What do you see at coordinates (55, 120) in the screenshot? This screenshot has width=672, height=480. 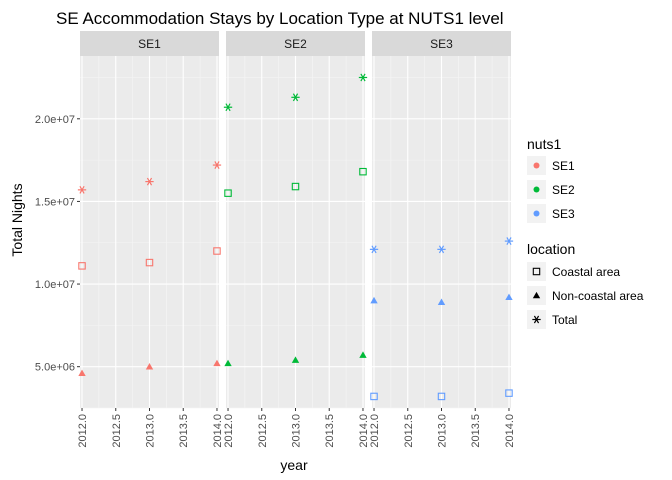 I see `y-tick-label: 2.0e+07` at bounding box center [55, 120].